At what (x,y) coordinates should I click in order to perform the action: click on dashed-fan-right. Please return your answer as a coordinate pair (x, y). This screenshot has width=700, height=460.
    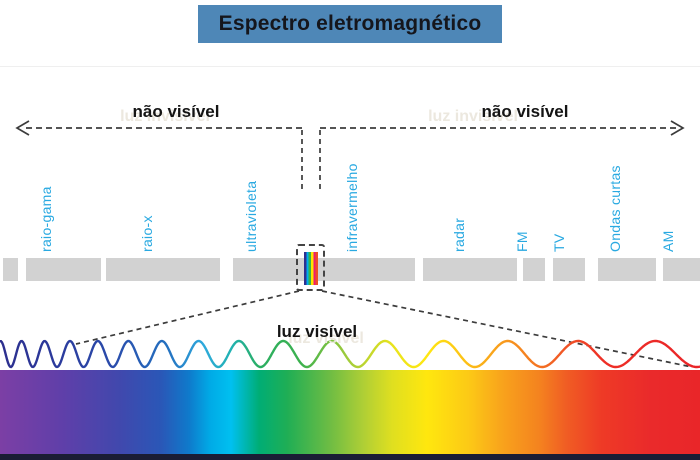
    Looking at the image, I should click on (507, 329).